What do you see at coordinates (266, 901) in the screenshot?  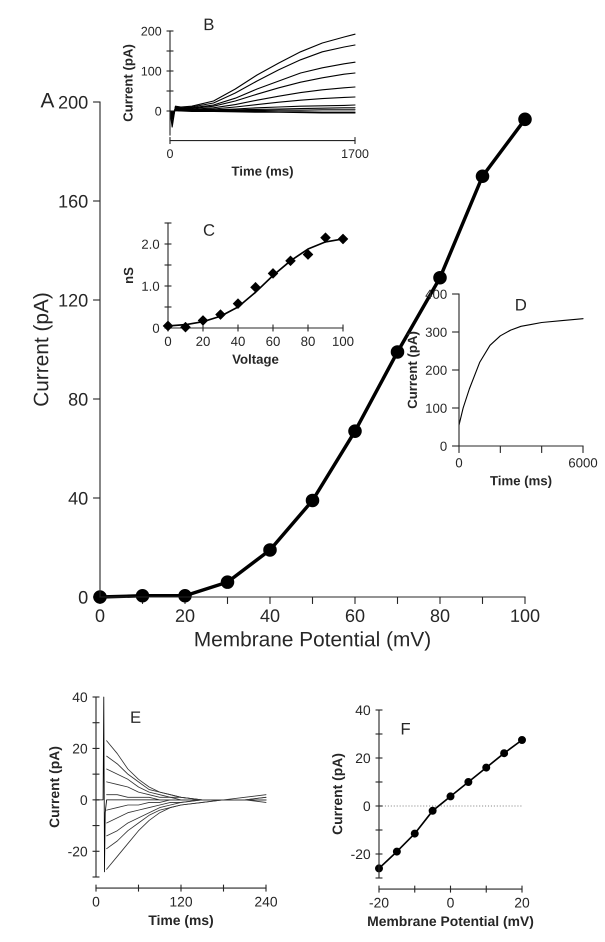 I see `x-tick-label: 240` at bounding box center [266, 901].